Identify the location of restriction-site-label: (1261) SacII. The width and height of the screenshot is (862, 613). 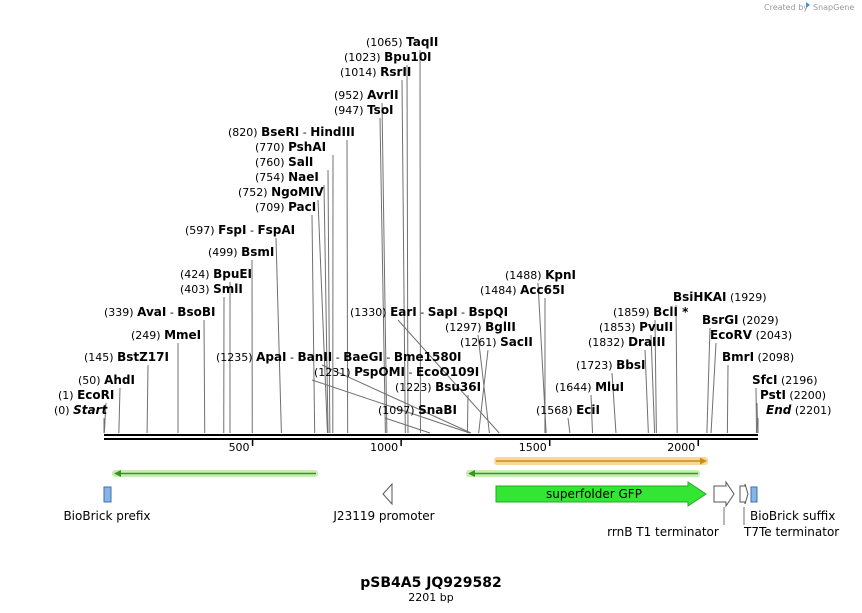
(496, 342).